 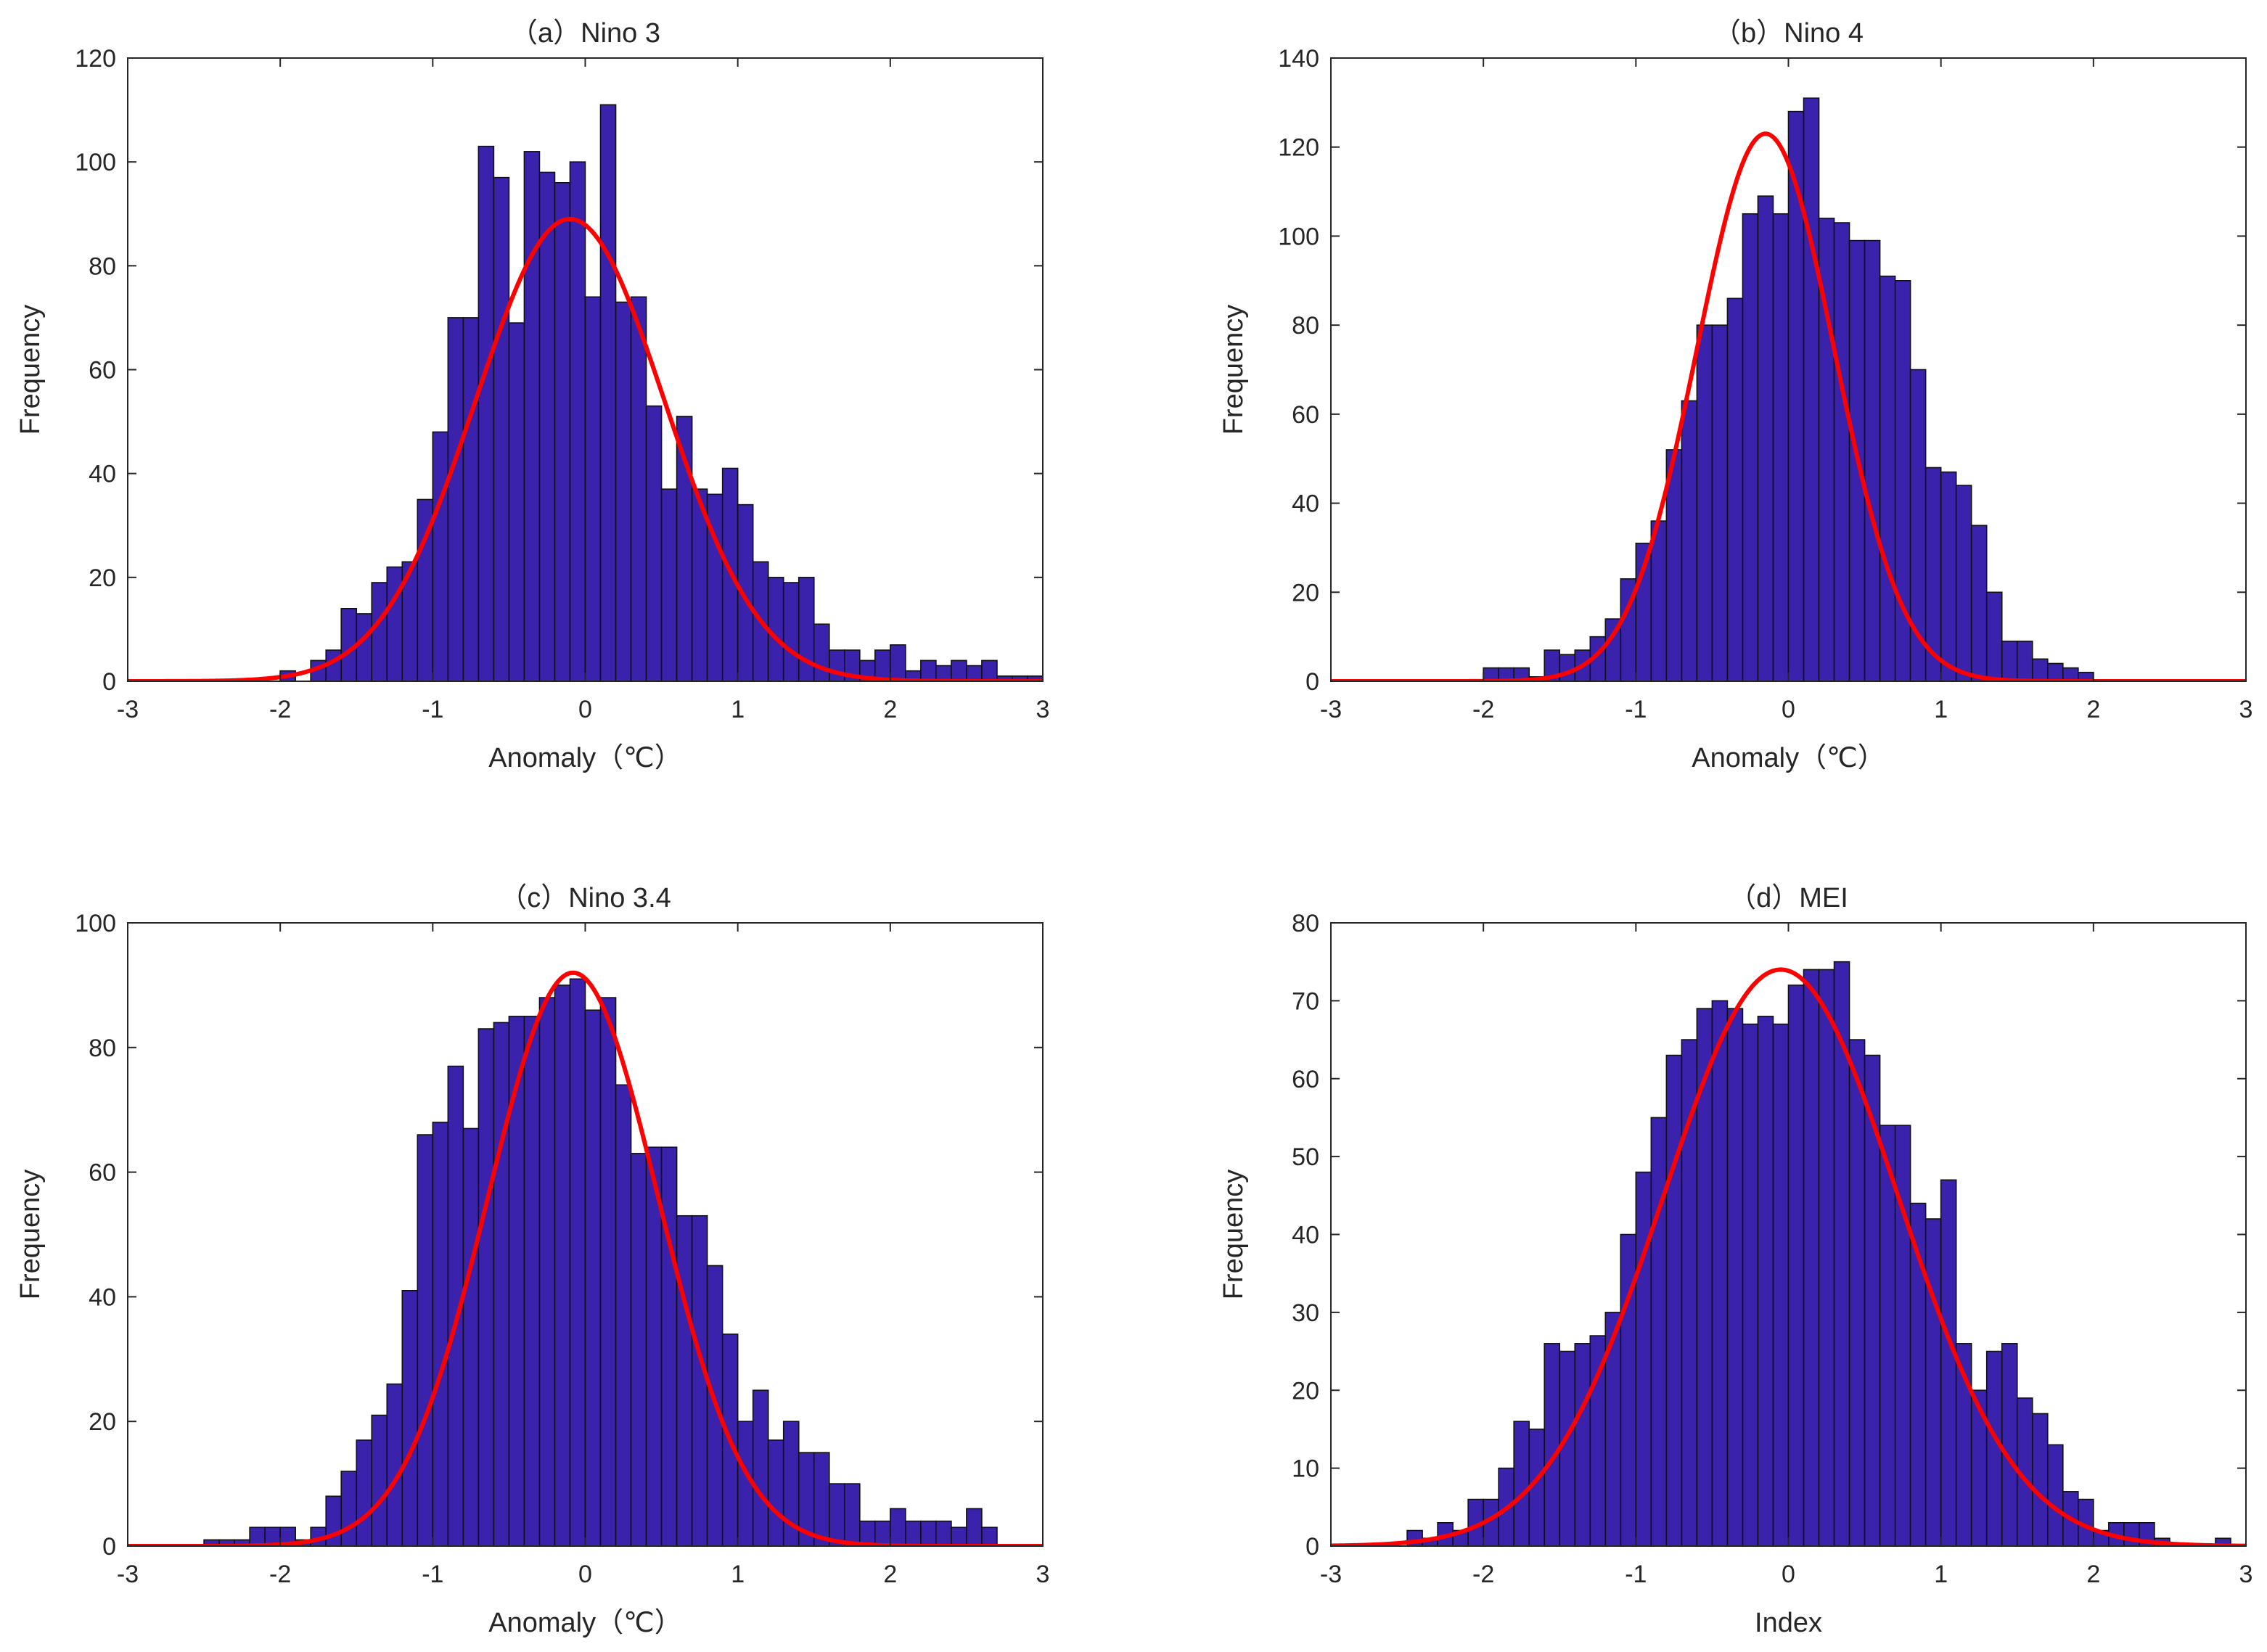 What do you see at coordinates (585, 33) in the screenshot?
I see `chart-title: （a）Nino 3` at bounding box center [585, 33].